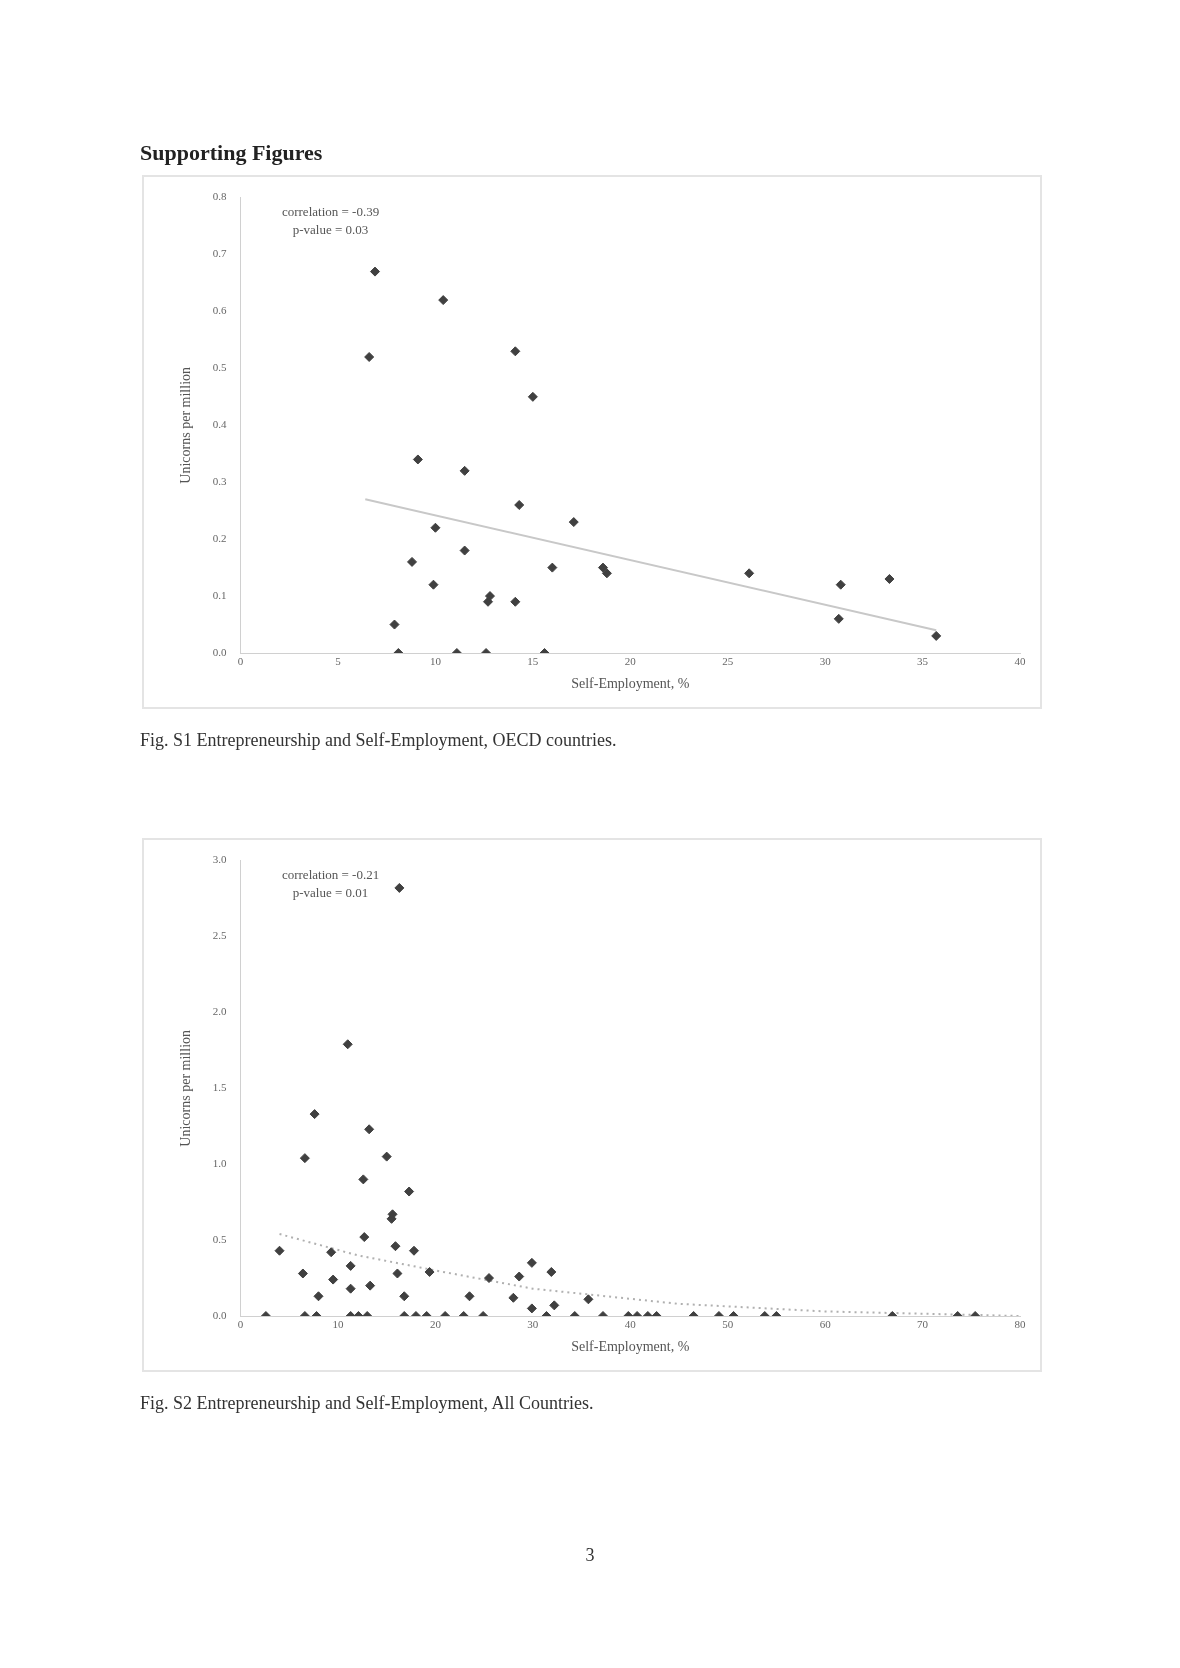 This screenshot has width=1180, height=1668. Describe the element at coordinates (219, 538) in the screenshot. I see `y-tick-label: 0.2` at that location.